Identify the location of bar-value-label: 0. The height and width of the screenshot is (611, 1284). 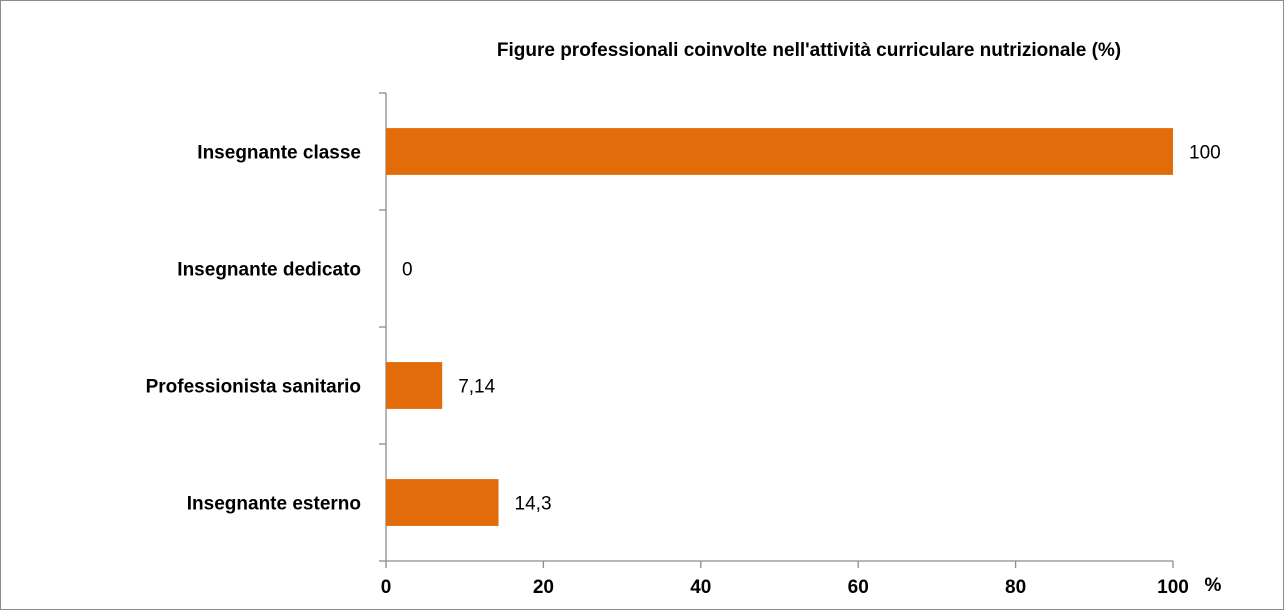
(407, 270).